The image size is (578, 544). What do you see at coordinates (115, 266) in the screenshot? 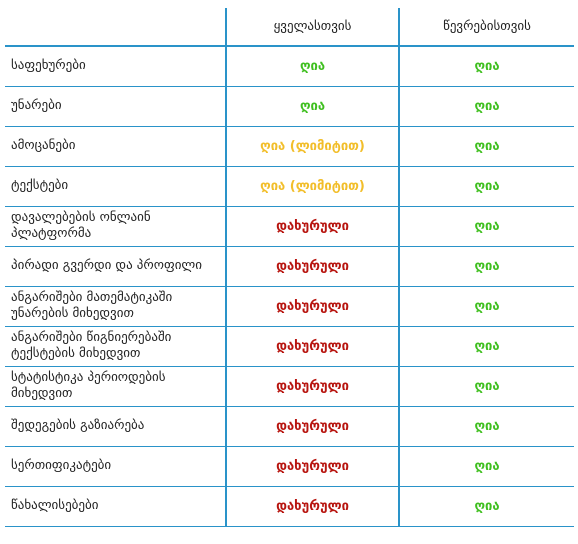
I see `feature-name: პირადი გვერდი და პროფილი` at bounding box center [115, 266].